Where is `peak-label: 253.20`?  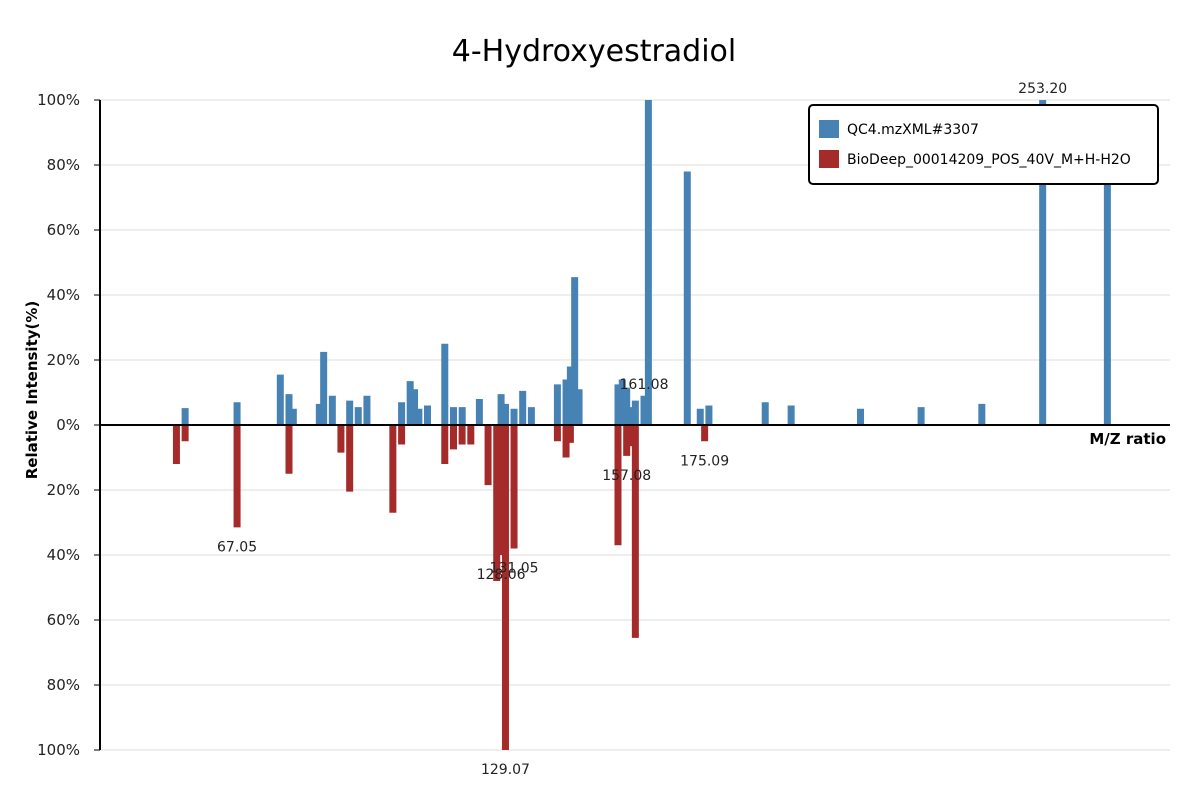 peak-label: 253.20 is located at coordinates (1042, 89).